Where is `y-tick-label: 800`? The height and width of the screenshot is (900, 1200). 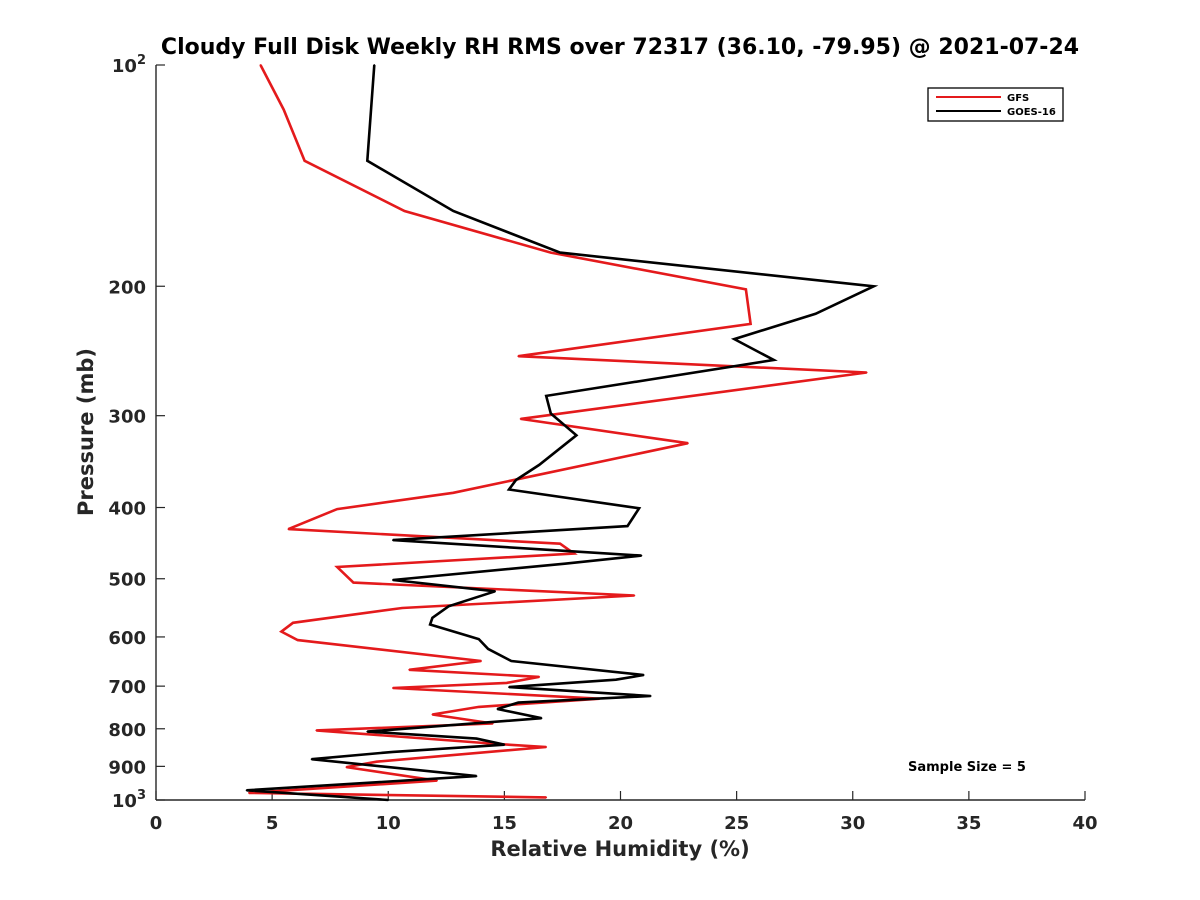
y-tick-label: 800 is located at coordinates (127, 730).